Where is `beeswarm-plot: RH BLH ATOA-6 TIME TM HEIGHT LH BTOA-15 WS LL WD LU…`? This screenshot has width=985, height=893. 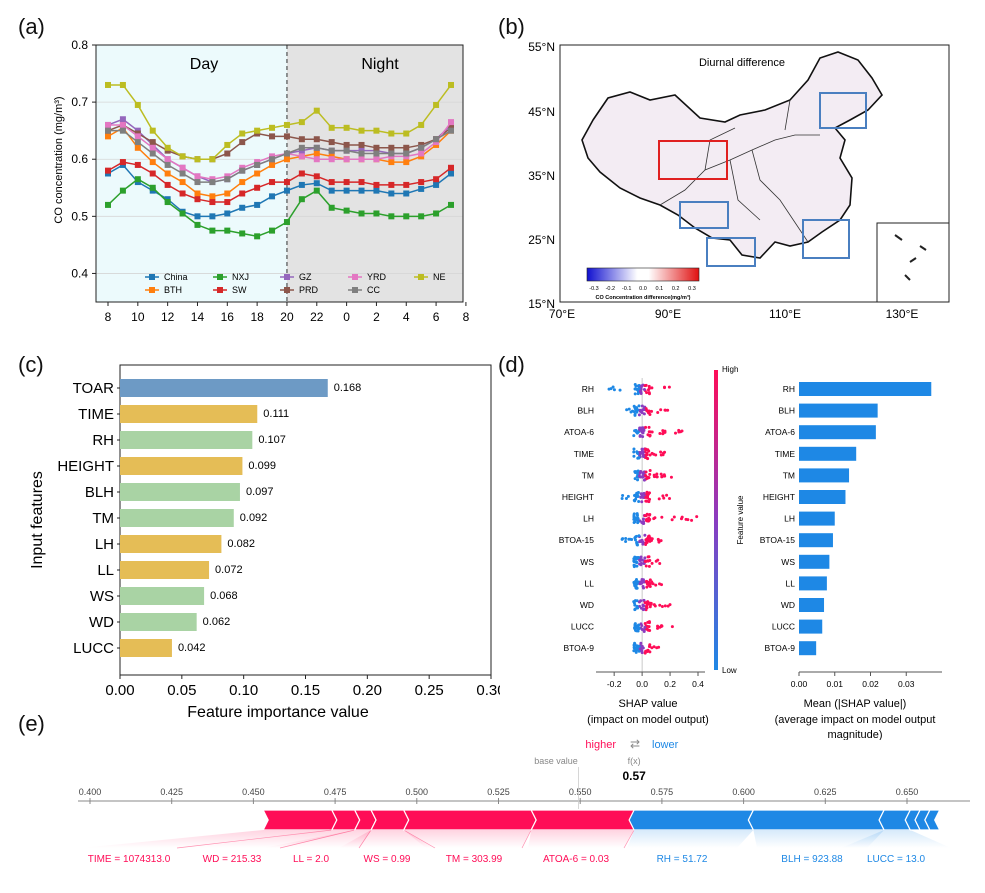
beeswarm-plot: RH BLH ATOA-6 TIME TM HEIGHT LH BTOA-15 WS LL WD LU… is located at coordinates (629, 525).